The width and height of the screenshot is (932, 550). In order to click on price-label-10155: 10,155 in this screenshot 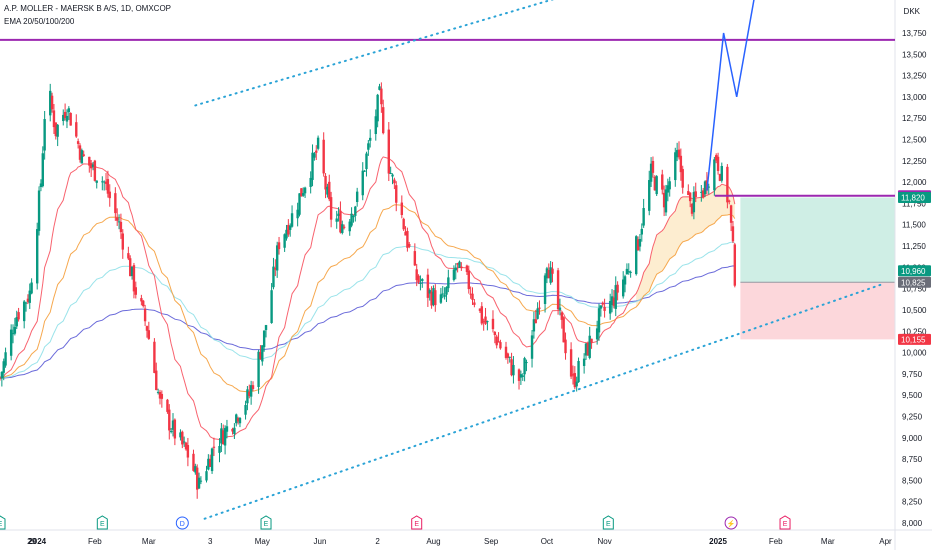, I will do `click(914, 339)`.